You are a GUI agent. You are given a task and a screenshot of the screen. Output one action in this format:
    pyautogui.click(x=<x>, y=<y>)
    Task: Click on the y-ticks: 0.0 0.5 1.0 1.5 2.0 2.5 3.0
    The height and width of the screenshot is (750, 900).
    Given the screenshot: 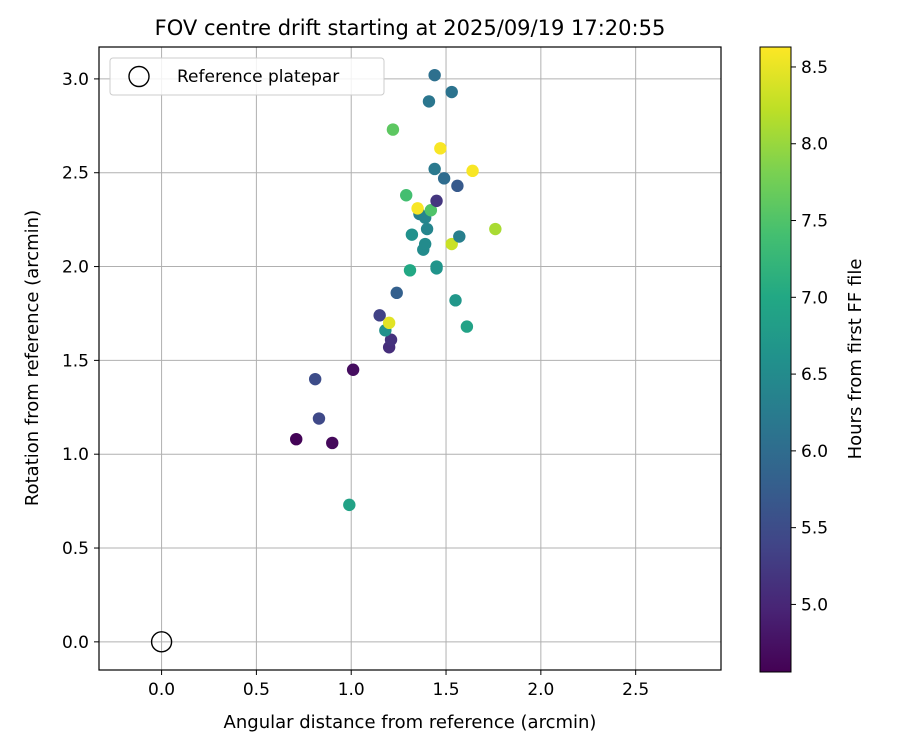 What is the action you would take?
    pyautogui.click(x=80, y=361)
    